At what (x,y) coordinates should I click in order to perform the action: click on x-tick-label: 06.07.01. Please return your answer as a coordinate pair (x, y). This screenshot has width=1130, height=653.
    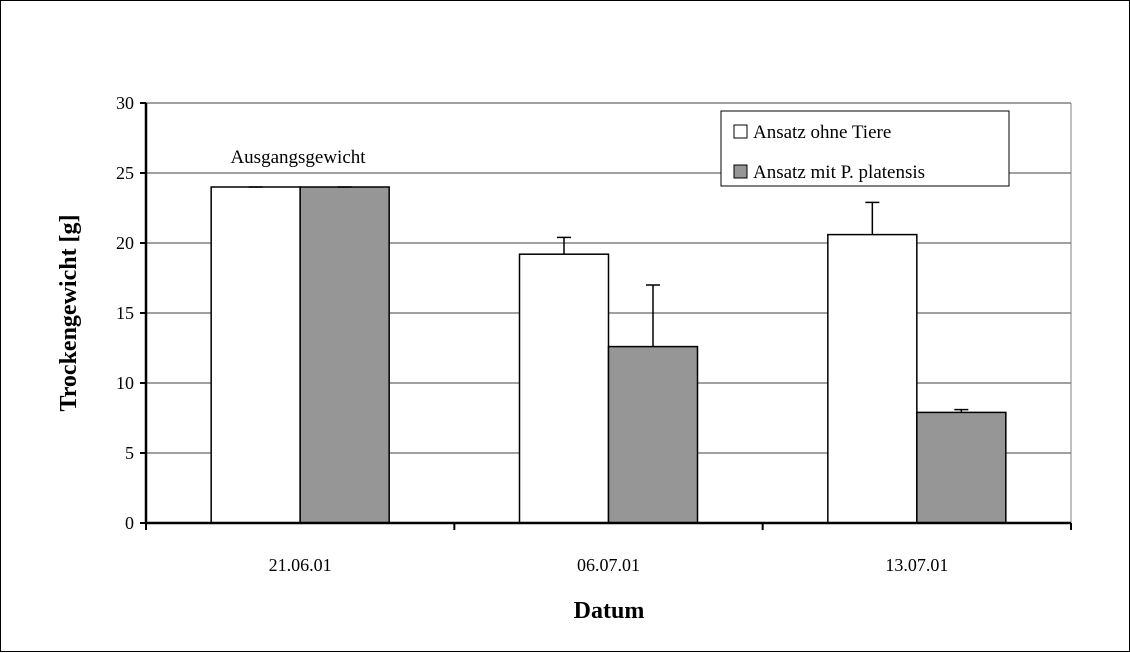
    Looking at the image, I should click on (608, 565).